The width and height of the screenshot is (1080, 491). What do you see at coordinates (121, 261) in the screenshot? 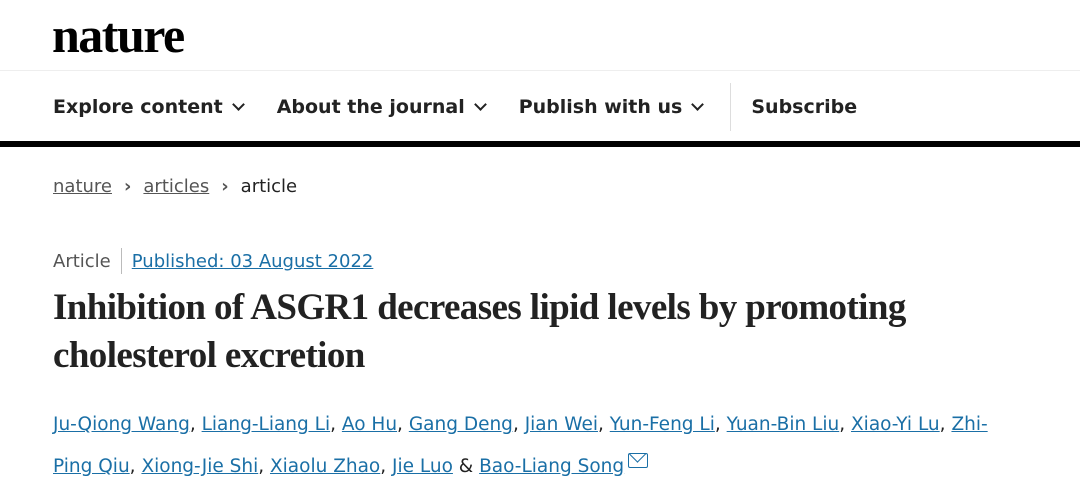
I see `meta-separator` at bounding box center [121, 261].